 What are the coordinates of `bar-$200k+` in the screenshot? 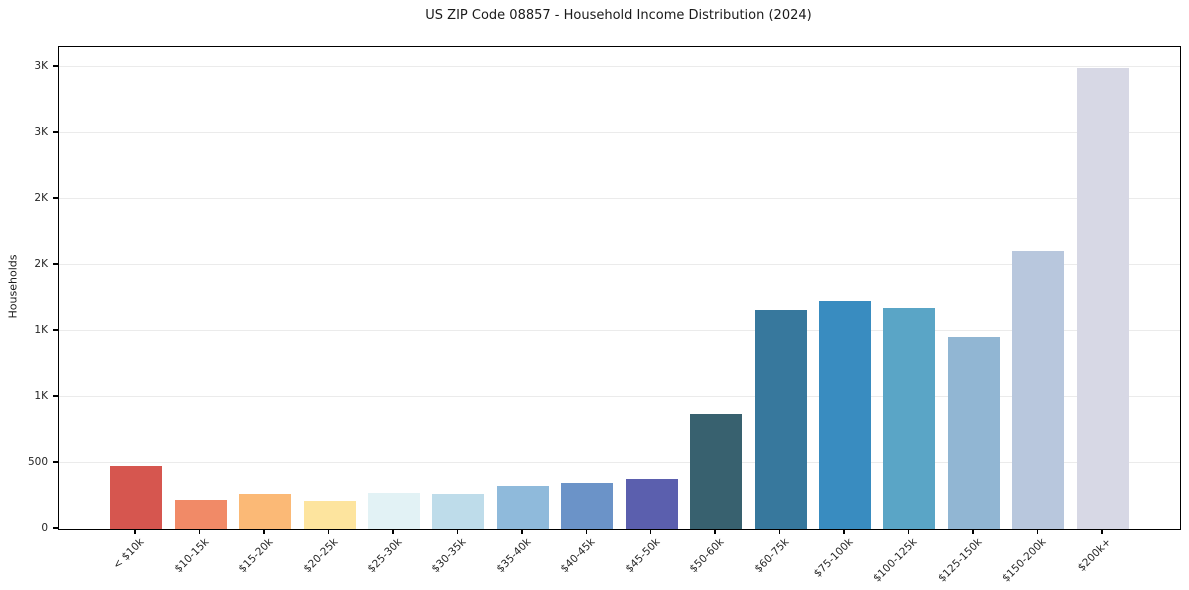 It's located at (1102, 298).